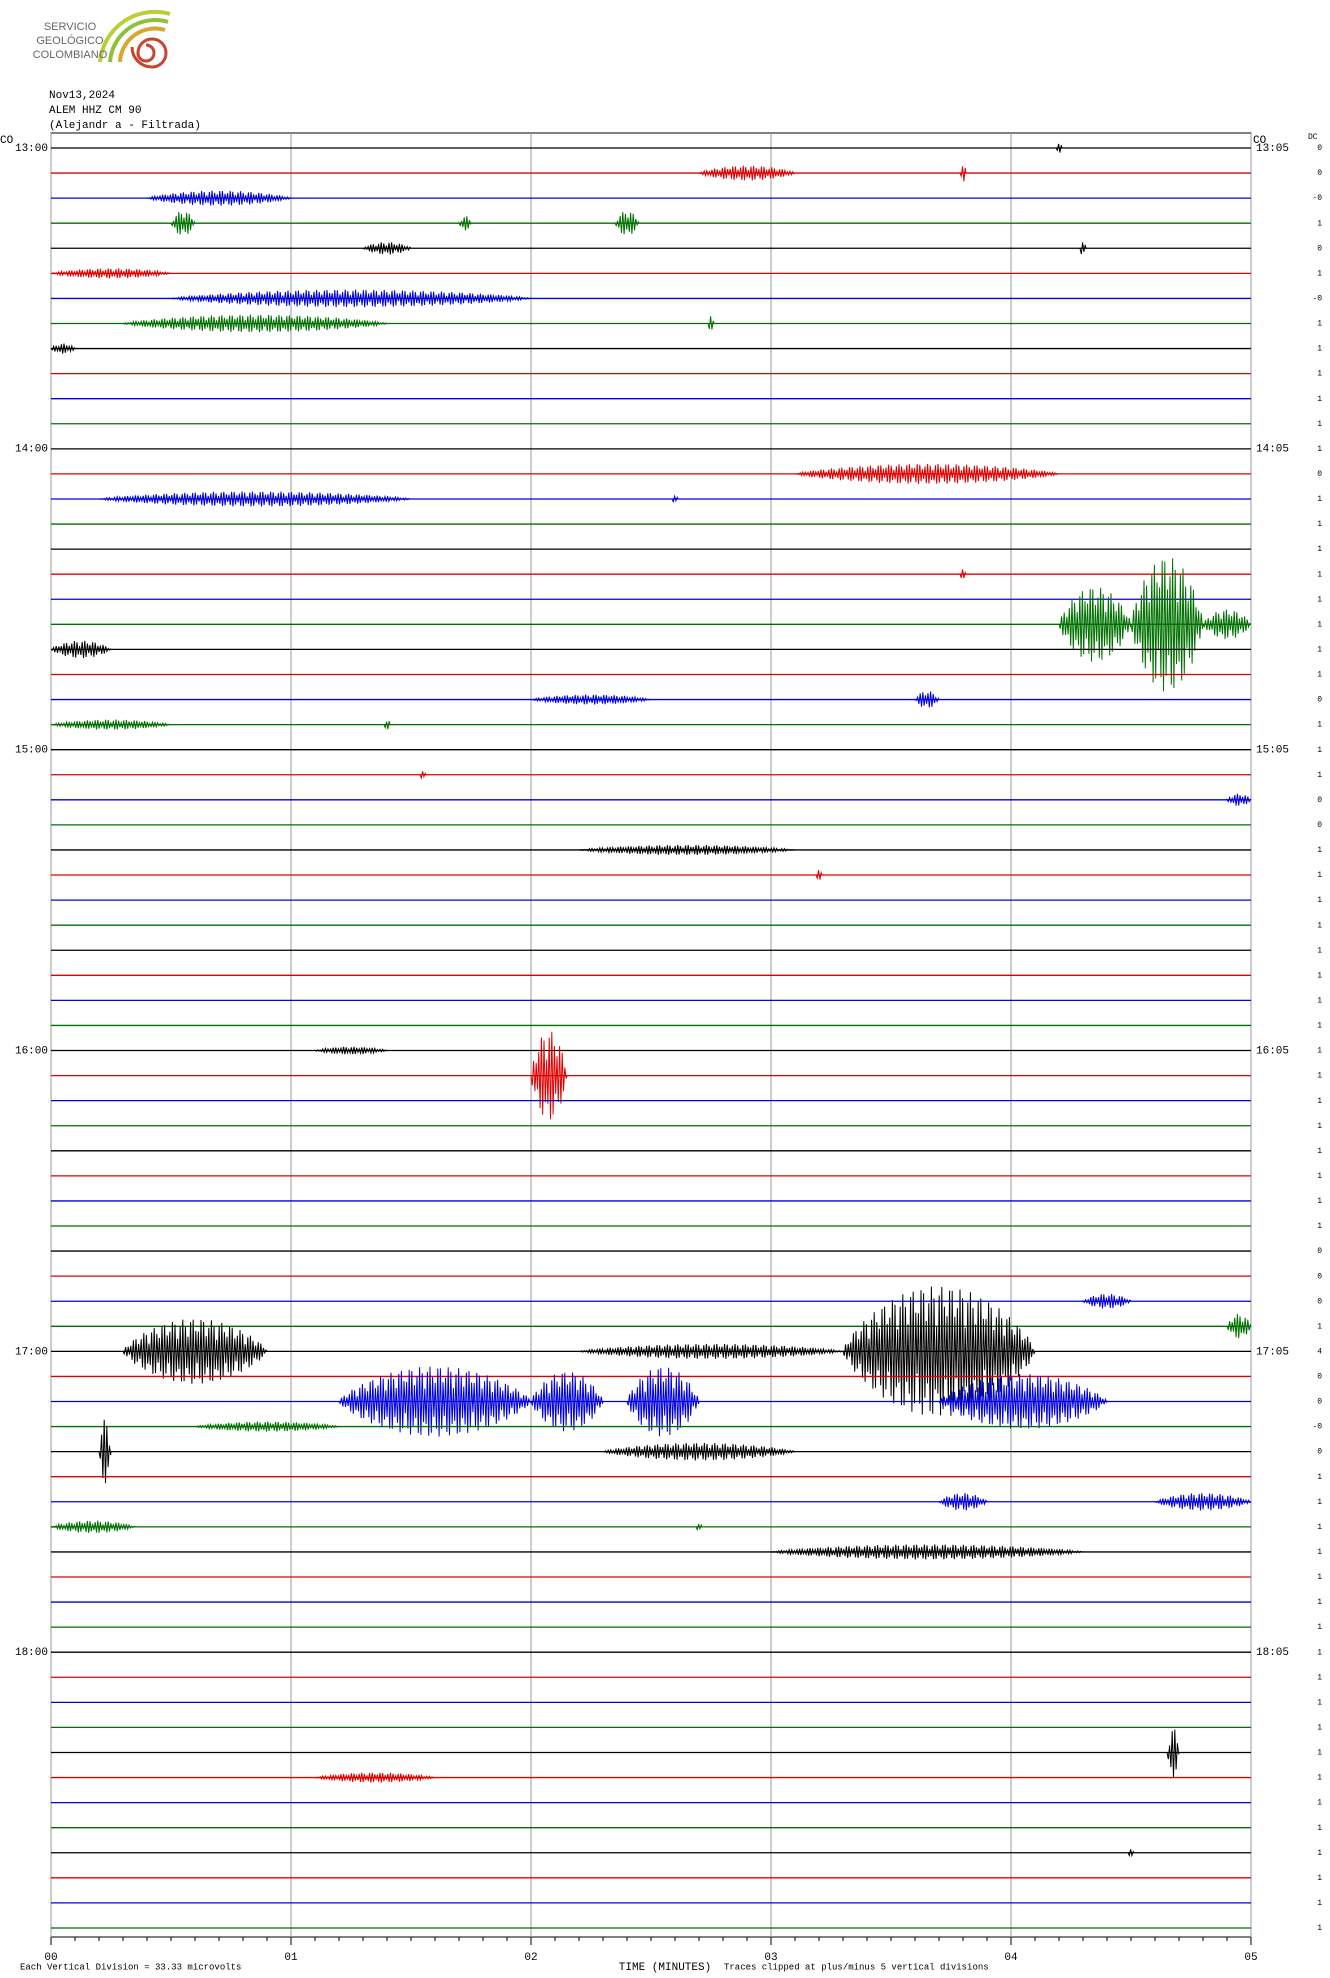 Image resolution: width=1330 pixels, height=1978 pixels. What do you see at coordinates (70, 55) in the screenshot?
I see `logo-text: COLOMBIANO` at bounding box center [70, 55].